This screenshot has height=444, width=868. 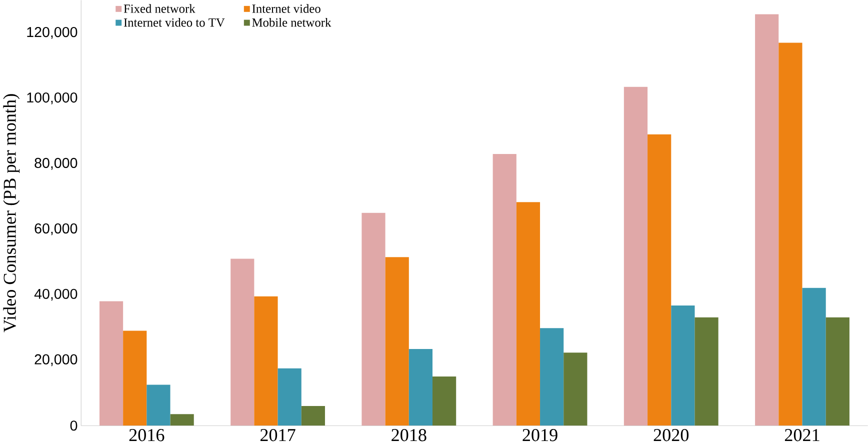 I want to click on legend-label: Mobile network, so click(x=292, y=22).